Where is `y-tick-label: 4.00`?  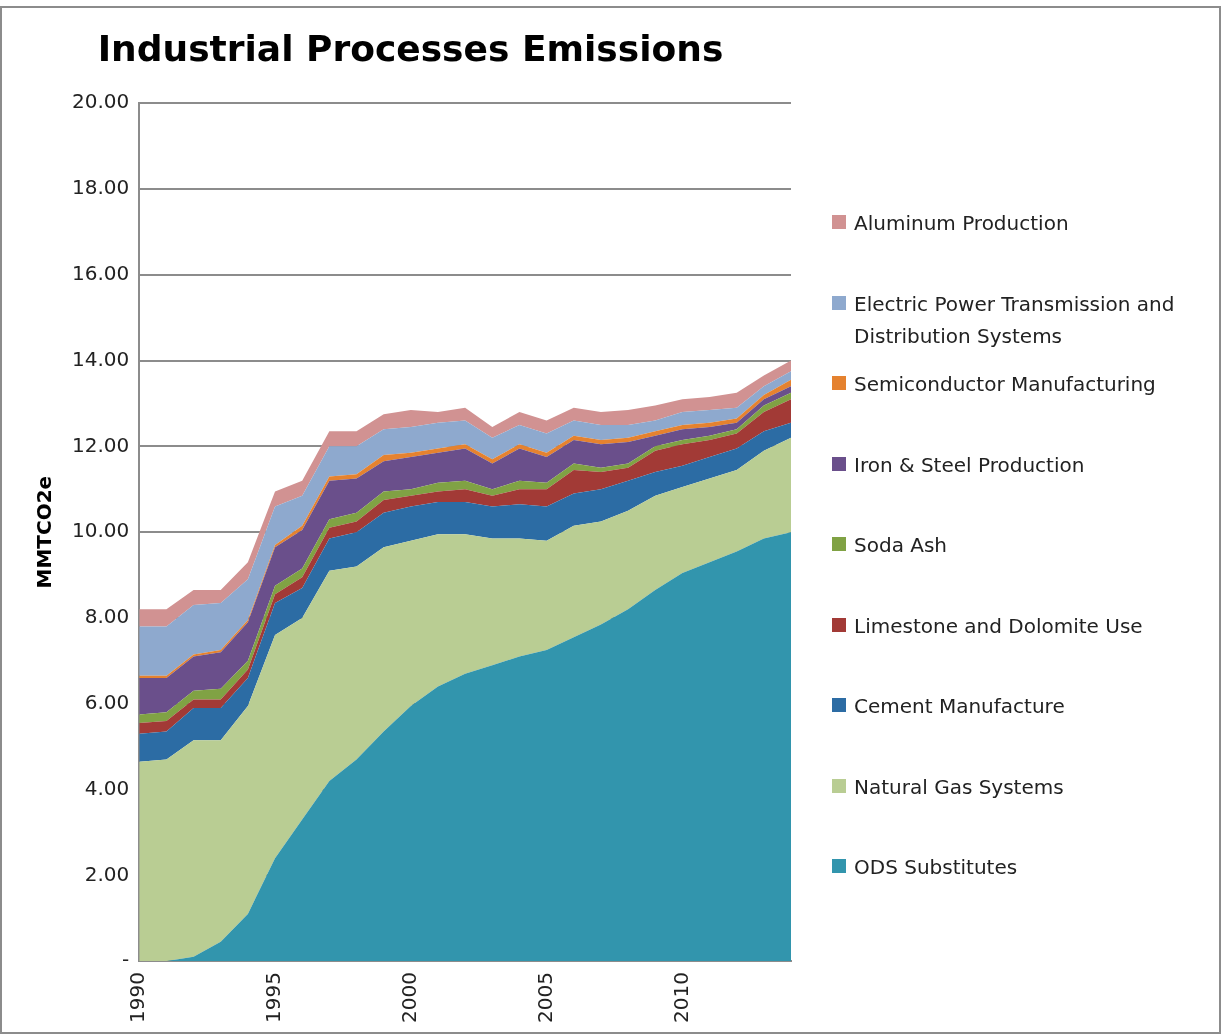
y-tick-label: 4.00 is located at coordinates (107, 787).